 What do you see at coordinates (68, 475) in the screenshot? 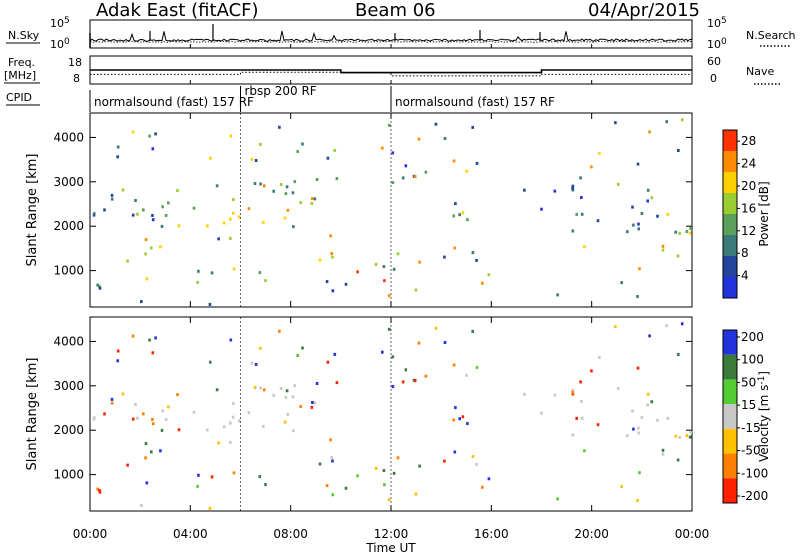
I see `velocity-ytick-label-1000: 1000` at bounding box center [68, 475].